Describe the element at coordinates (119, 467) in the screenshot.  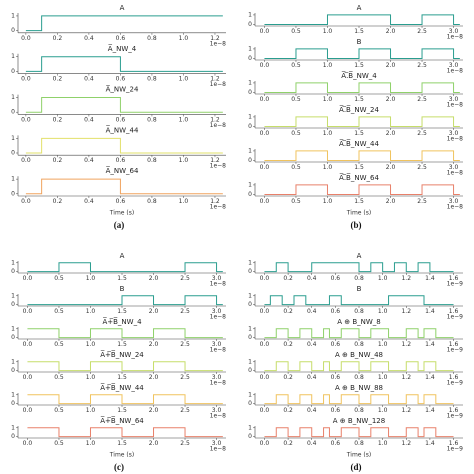
I see `panel-caption: (c)` at that location.